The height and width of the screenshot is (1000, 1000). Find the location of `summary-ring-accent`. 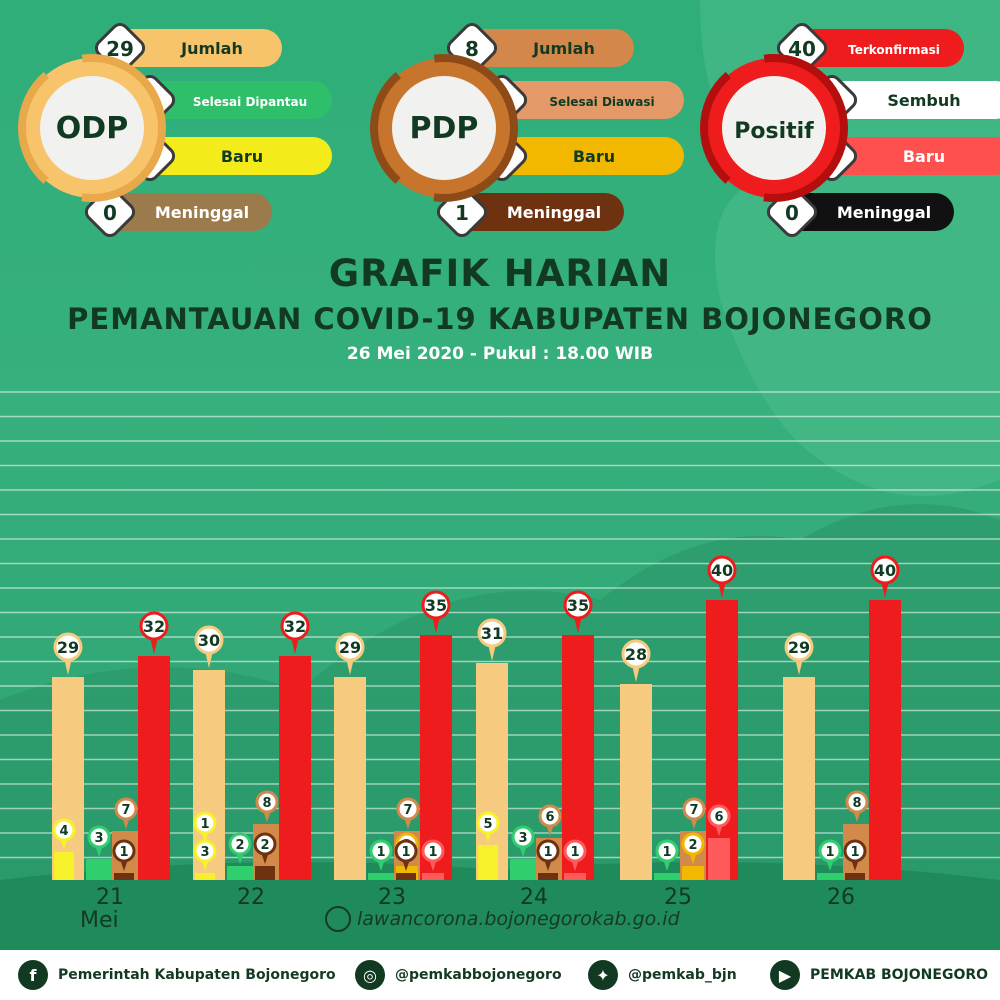

summary-ring-accent is located at coordinates (444, 128).